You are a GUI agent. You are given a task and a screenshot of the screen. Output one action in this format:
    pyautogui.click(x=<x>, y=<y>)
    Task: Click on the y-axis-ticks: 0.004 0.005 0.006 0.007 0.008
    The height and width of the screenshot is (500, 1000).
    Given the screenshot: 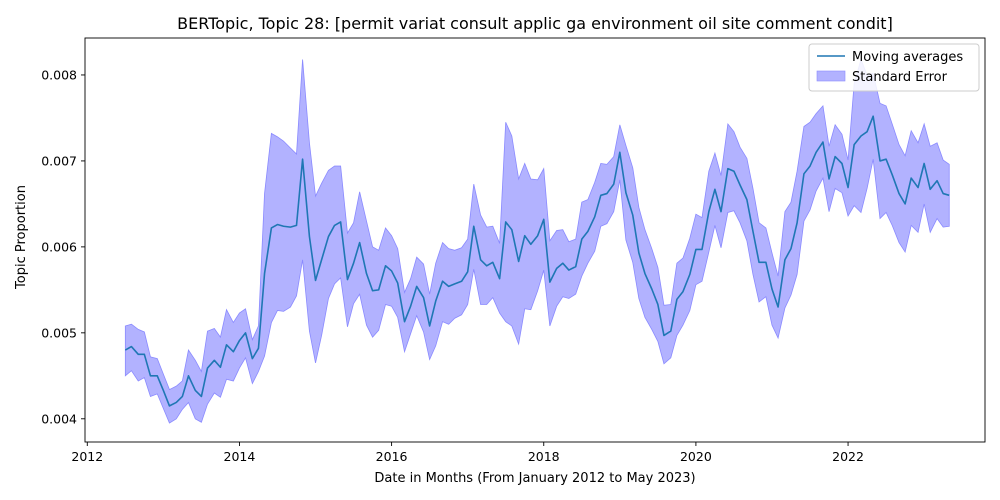 What is the action you would take?
    pyautogui.click(x=63, y=246)
    